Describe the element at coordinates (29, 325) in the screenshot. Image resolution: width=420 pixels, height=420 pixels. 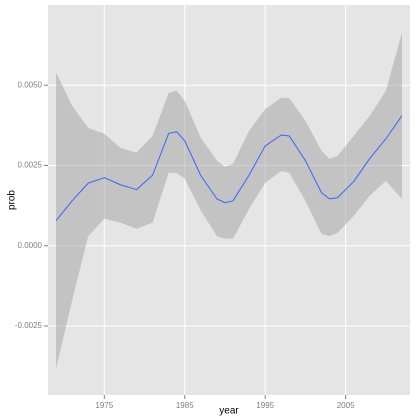
I see `y-tick-label: -0.0025` at that location.